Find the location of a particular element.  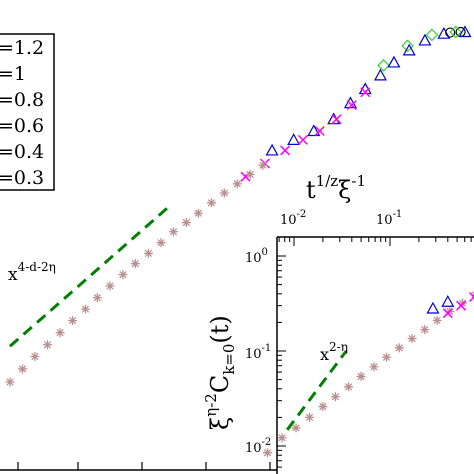

main-guide-label: x4-d-2η is located at coordinates (32, 272).